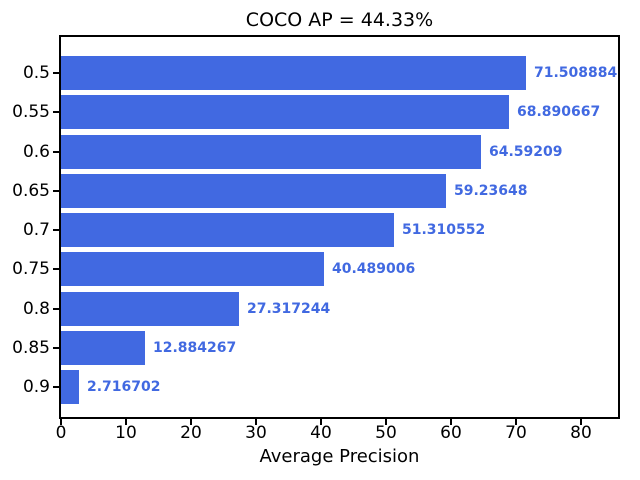 The image size is (640, 480). What do you see at coordinates (61, 433) in the screenshot?
I see `x-tick-label: 0` at bounding box center [61, 433].